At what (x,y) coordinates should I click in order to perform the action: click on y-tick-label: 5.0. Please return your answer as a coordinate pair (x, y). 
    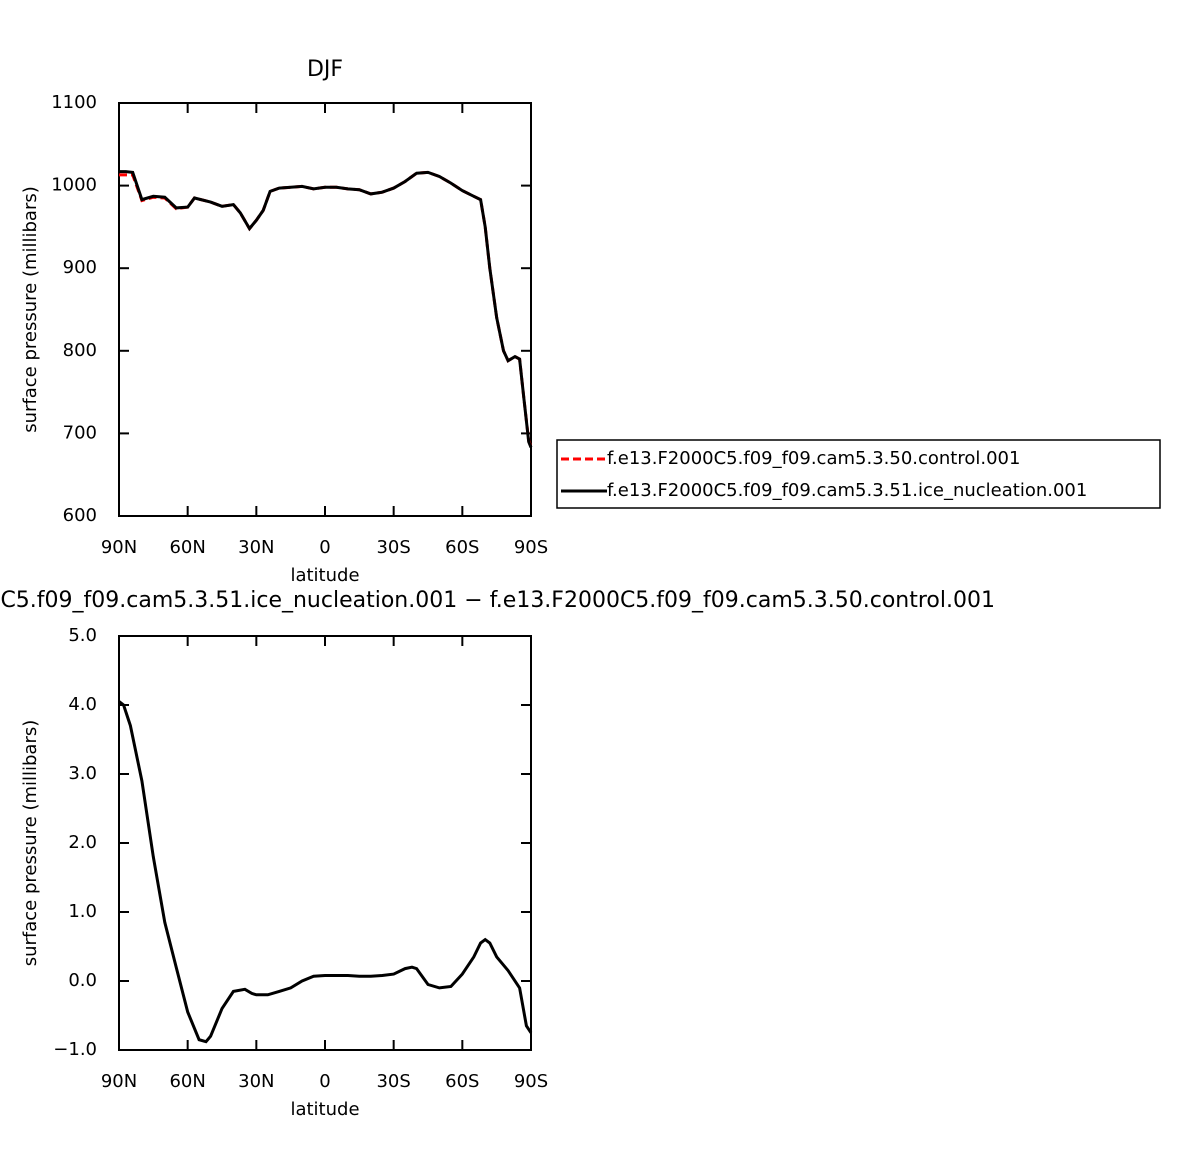
    Looking at the image, I should click on (82, 635).